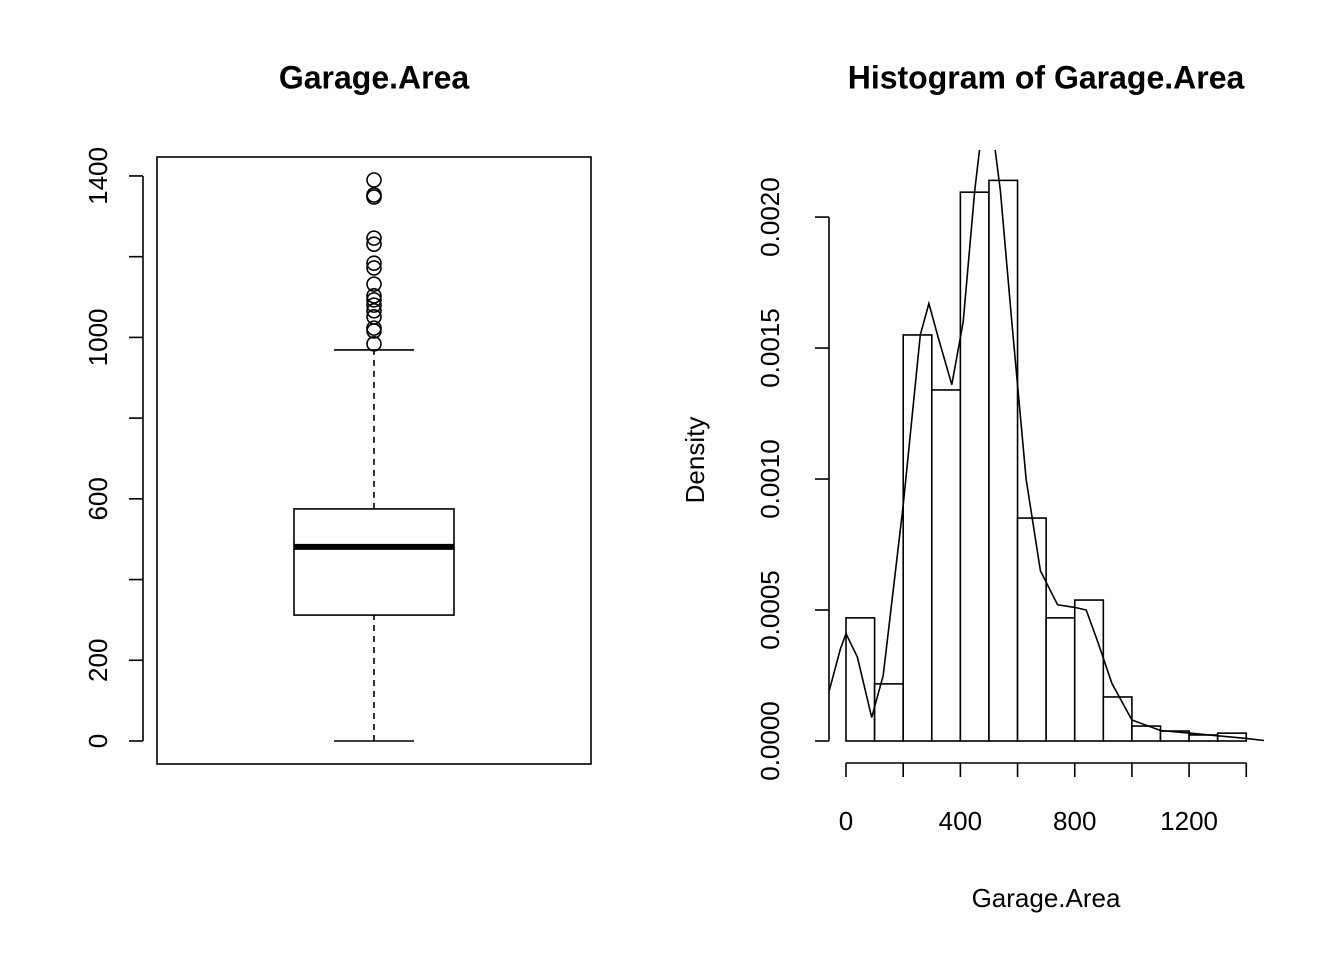 This screenshot has height=960, width=1344. What do you see at coordinates (770, 610) in the screenshot?
I see `y-tick-label: 0.0005` at bounding box center [770, 610].